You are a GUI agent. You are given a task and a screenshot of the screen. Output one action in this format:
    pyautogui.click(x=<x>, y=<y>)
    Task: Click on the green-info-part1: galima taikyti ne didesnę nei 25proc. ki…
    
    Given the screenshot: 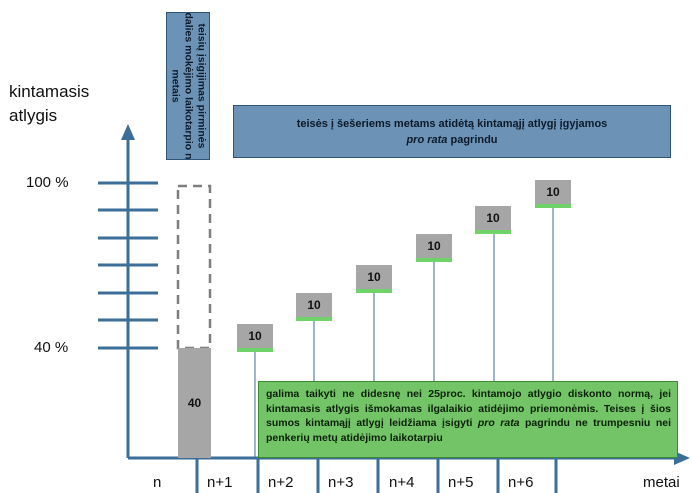 What is the action you would take?
    pyautogui.click(x=468, y=408)
    